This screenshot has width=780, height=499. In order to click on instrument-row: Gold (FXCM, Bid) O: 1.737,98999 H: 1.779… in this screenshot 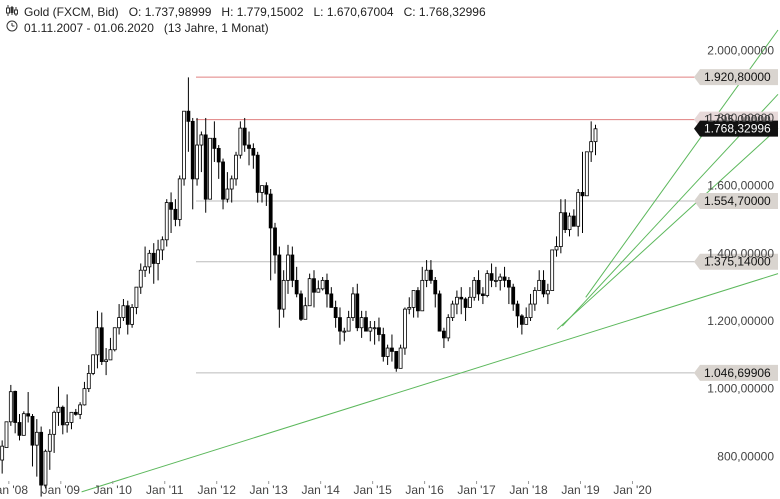, I will do `click(246, 12)`.